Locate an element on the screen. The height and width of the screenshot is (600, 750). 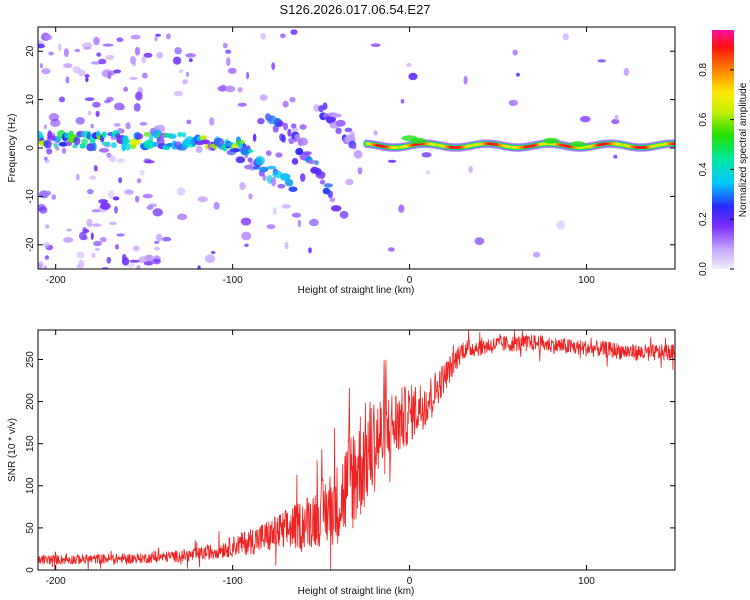
snr-x-tick-label: -200 is located at coordinates (56, 581).